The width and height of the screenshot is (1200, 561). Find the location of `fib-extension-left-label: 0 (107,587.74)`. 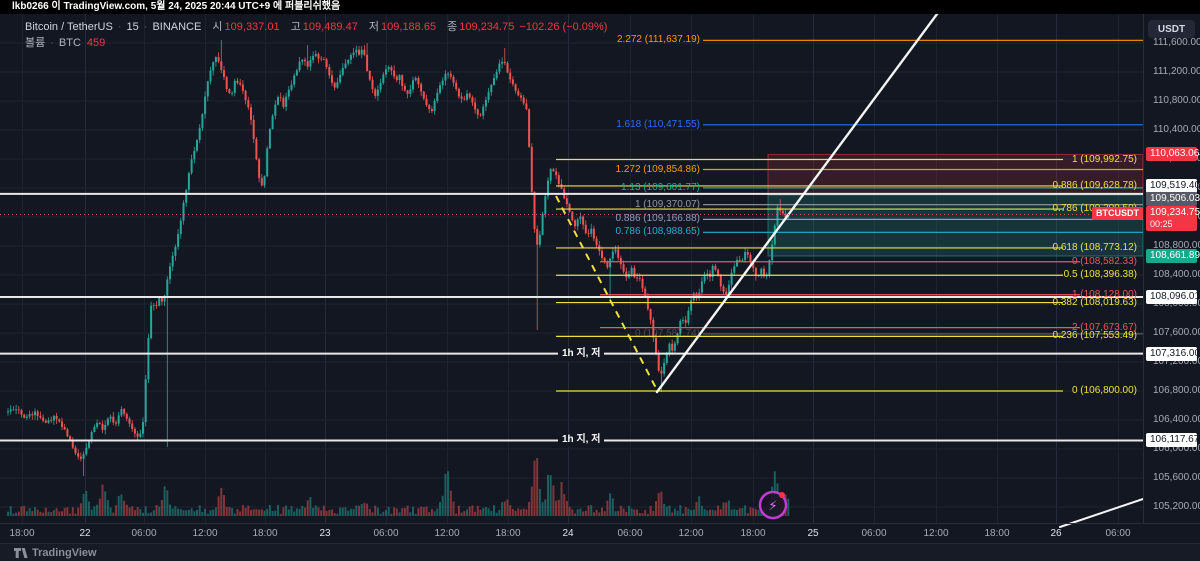

fib-extension-left-label: 0 (107,587.74) is located at coordinates (667, 333).